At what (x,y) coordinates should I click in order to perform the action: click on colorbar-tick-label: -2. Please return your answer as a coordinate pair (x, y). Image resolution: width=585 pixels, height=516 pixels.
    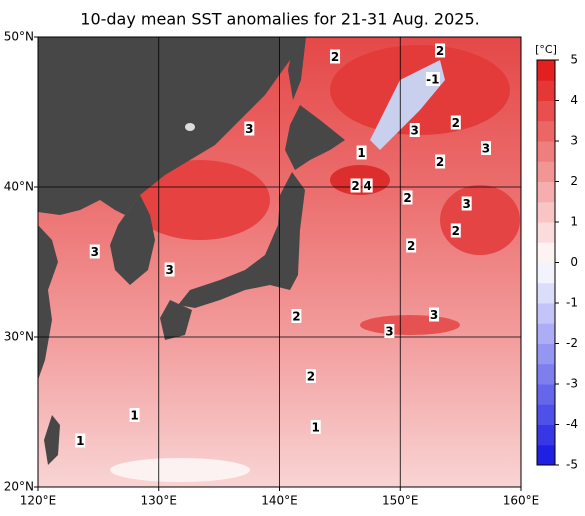
    Looking at the image, I should click on (572, 343).